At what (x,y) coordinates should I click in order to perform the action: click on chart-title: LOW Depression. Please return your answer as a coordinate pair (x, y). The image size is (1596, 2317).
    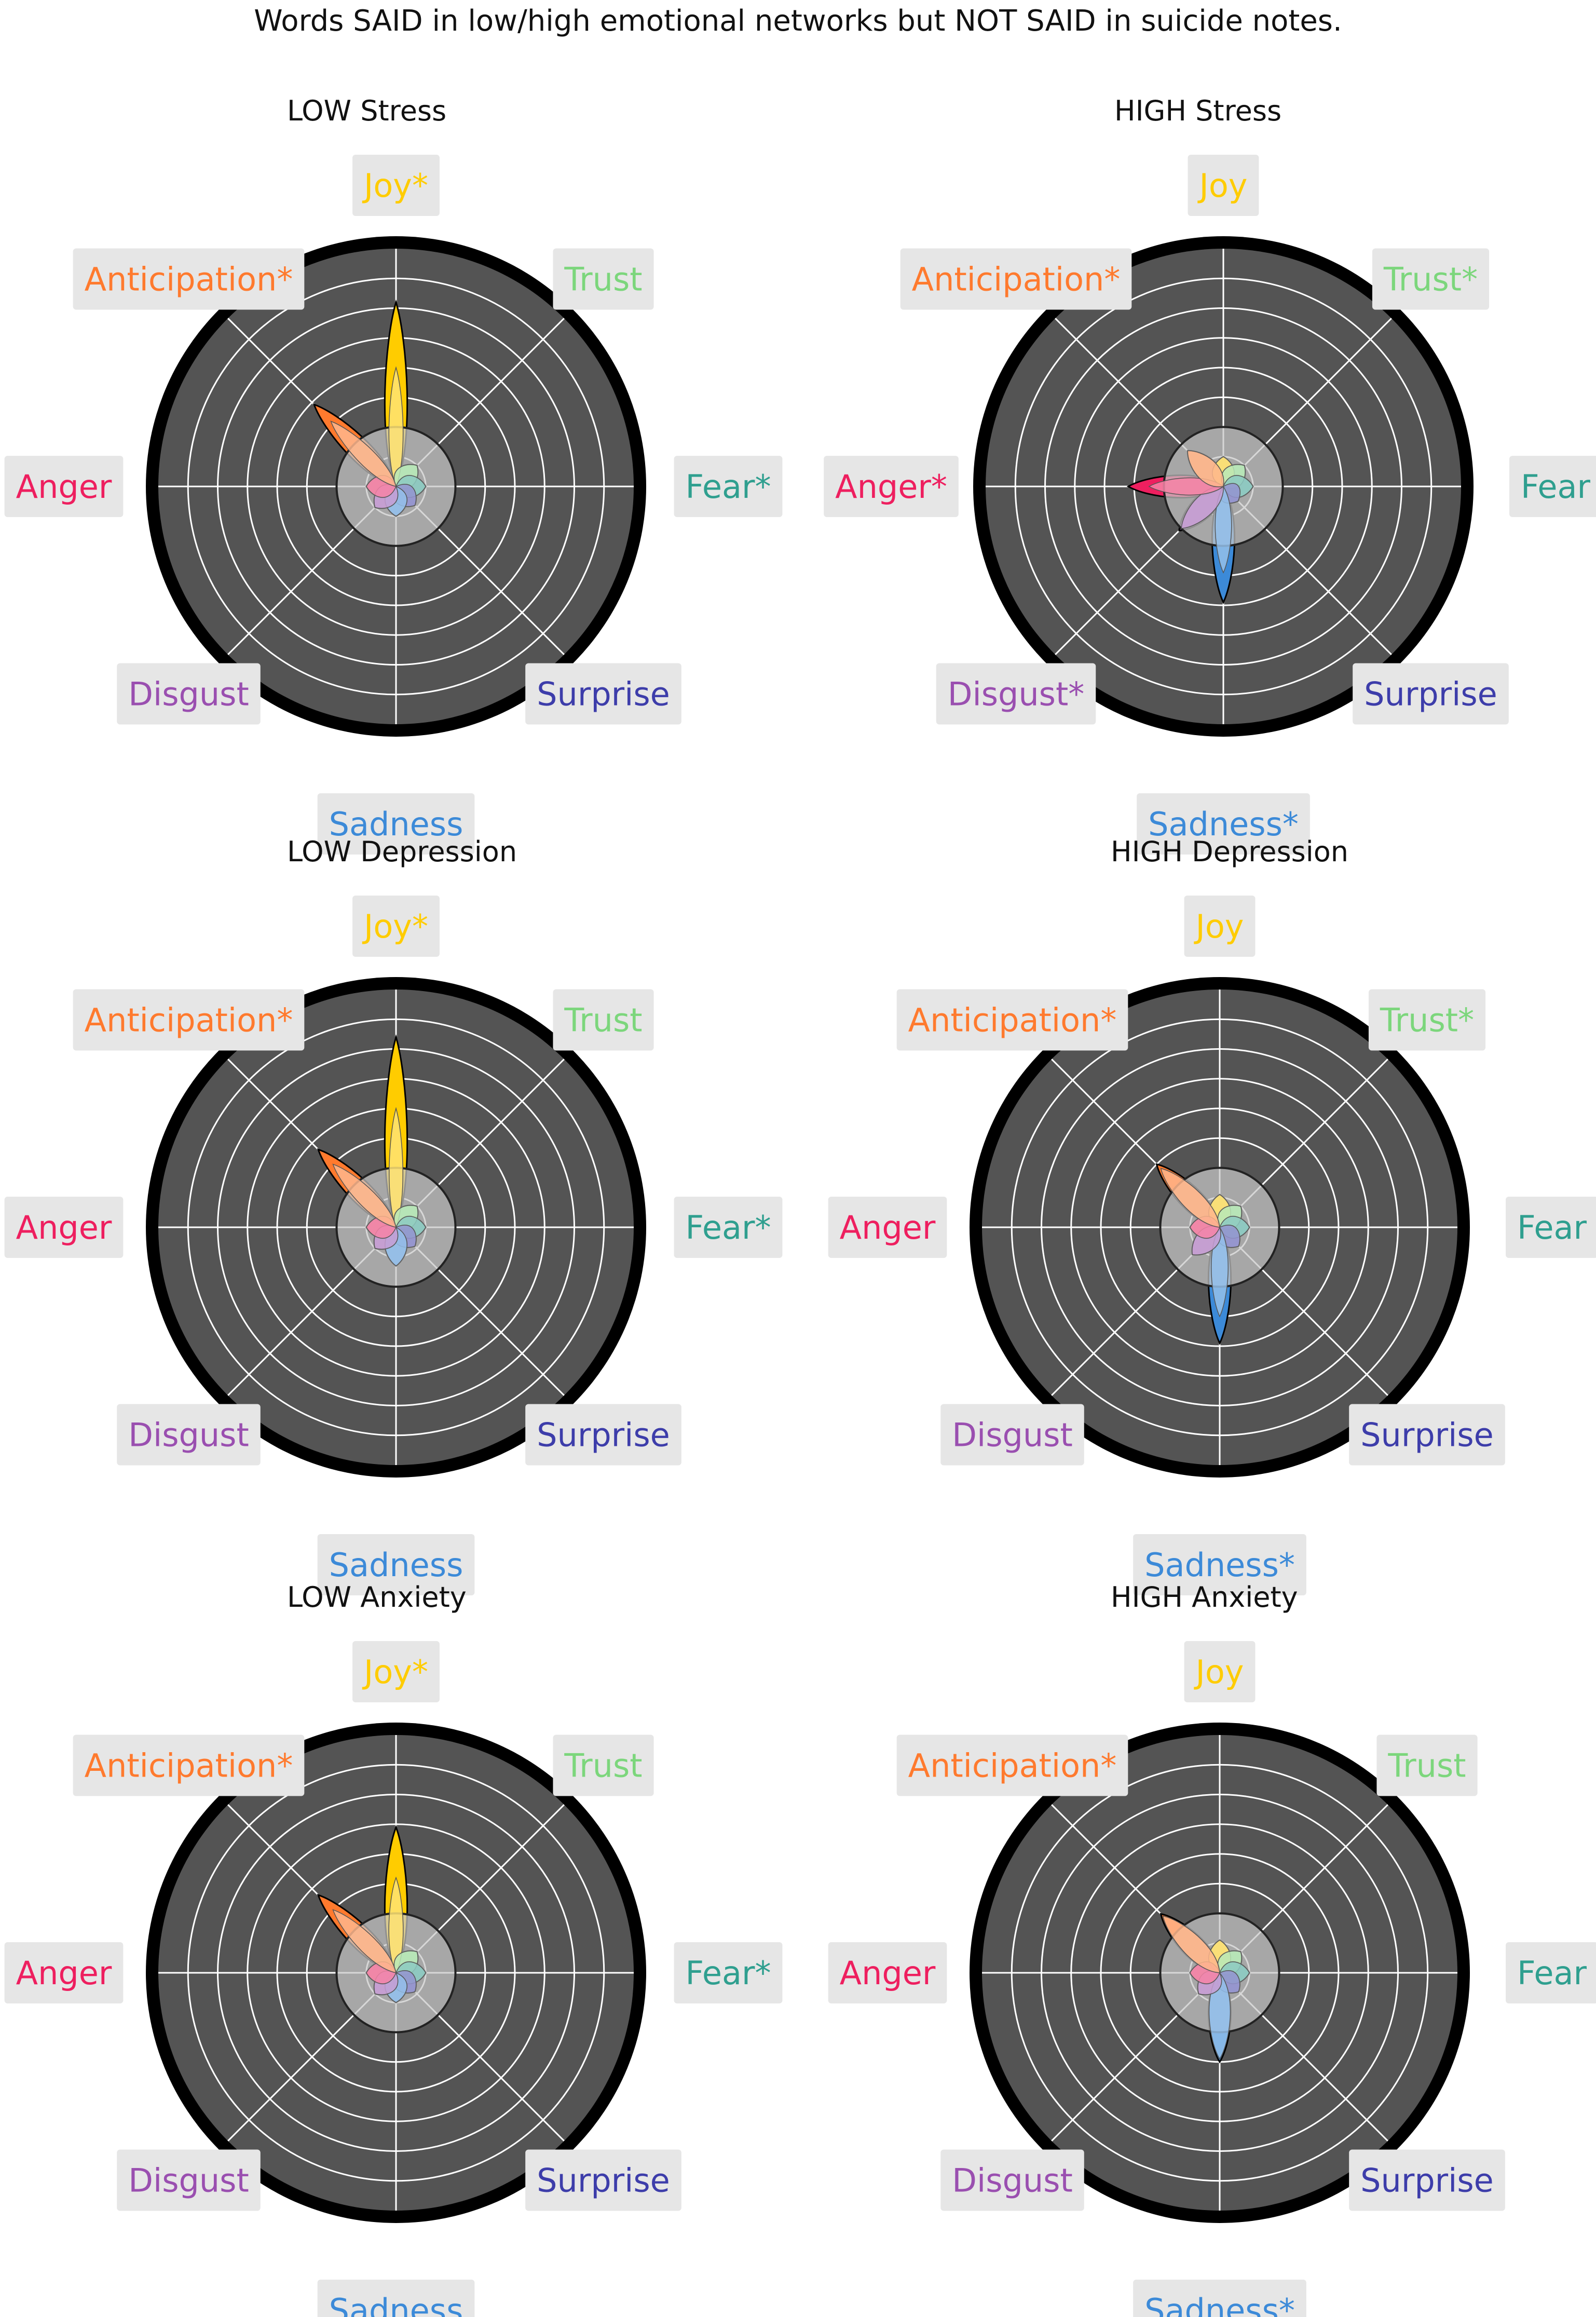
    Looking at the image, I should click on (402, 852).